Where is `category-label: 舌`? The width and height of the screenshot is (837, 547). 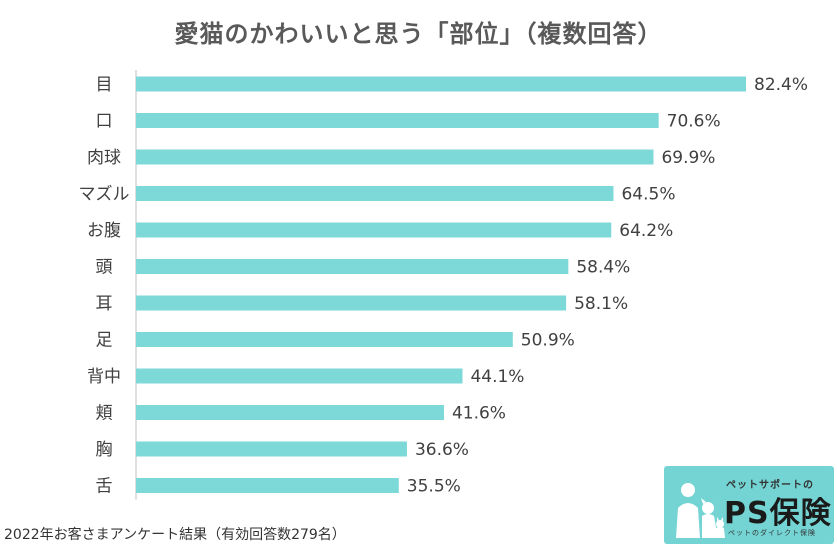
category-label: 舌 is located at coordinates (104, 487).